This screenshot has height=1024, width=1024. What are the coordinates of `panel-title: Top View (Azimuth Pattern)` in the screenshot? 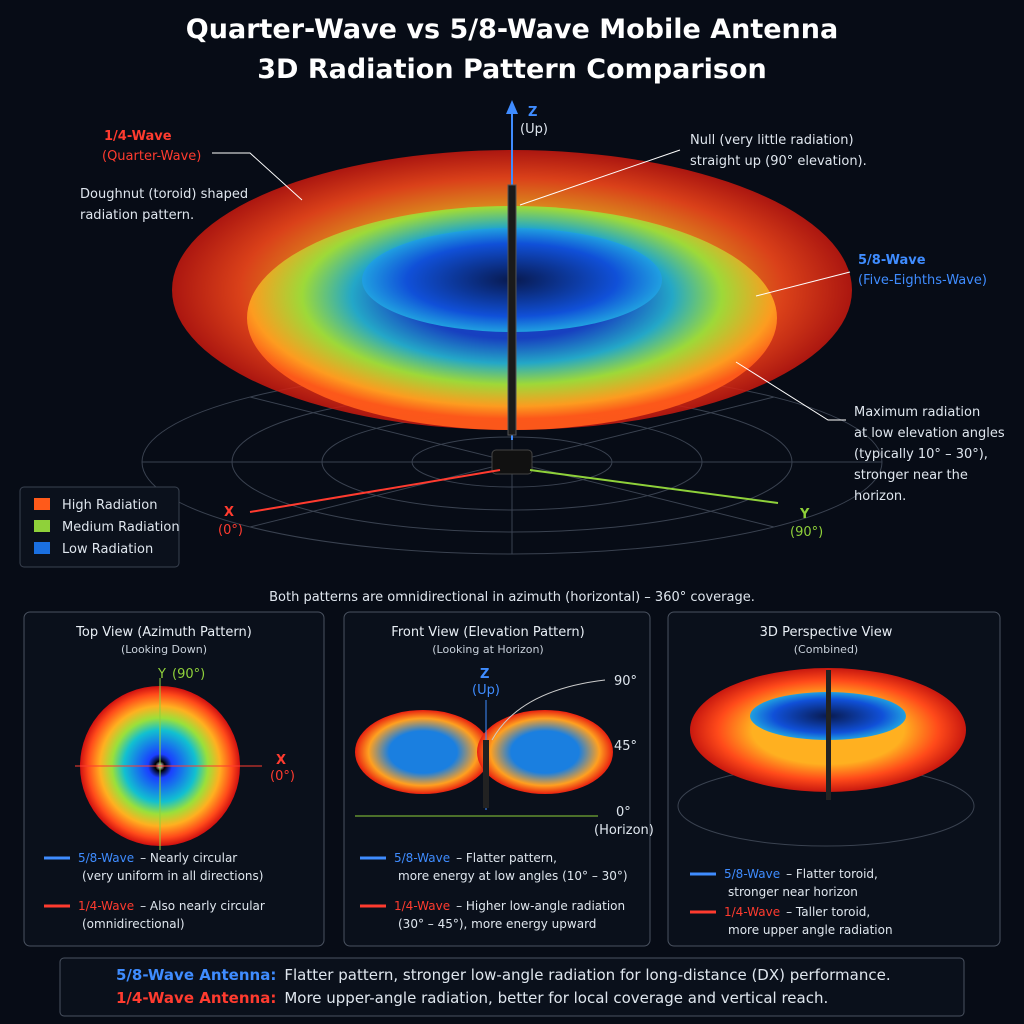 It's located at (163, 632).